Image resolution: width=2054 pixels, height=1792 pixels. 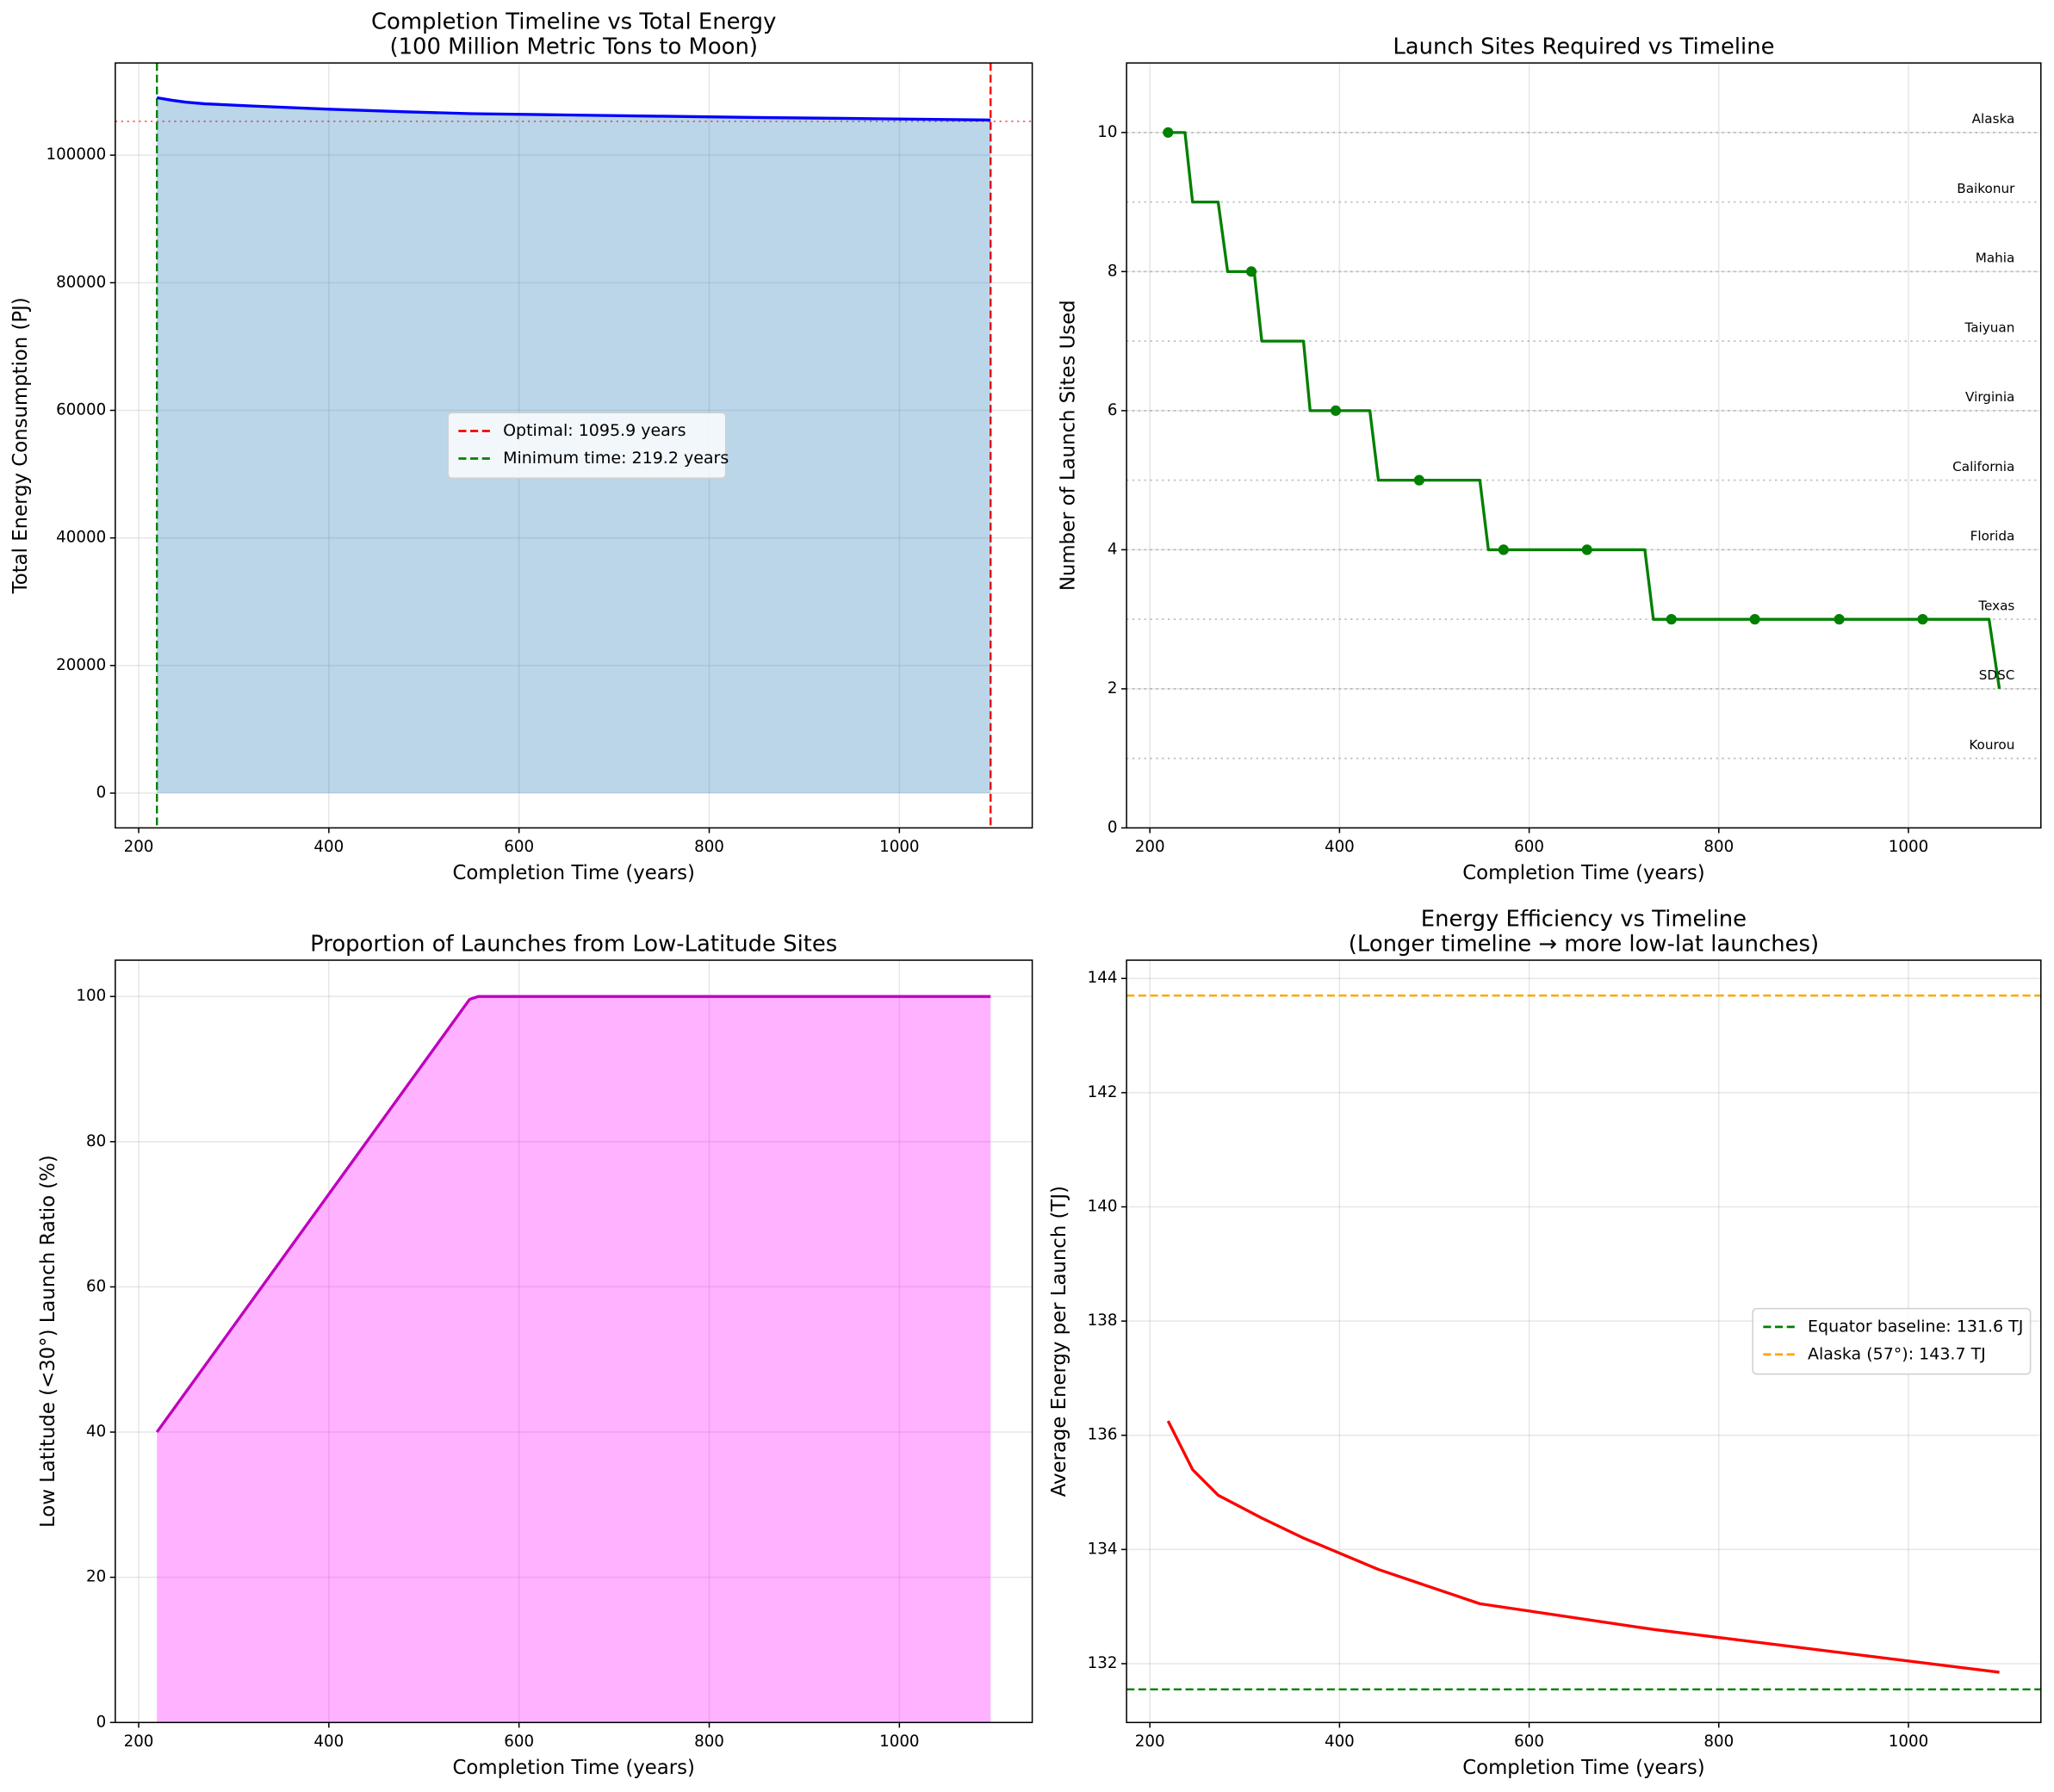 I want to click on y-tick-label: 100, so click(x=91, y=996).